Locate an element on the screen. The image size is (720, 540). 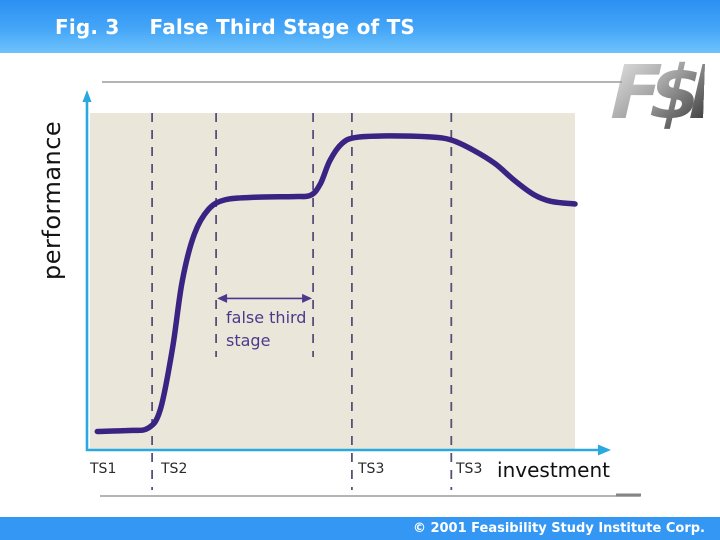
x-axis-arrow-icon is located at coordinates (604, 450).